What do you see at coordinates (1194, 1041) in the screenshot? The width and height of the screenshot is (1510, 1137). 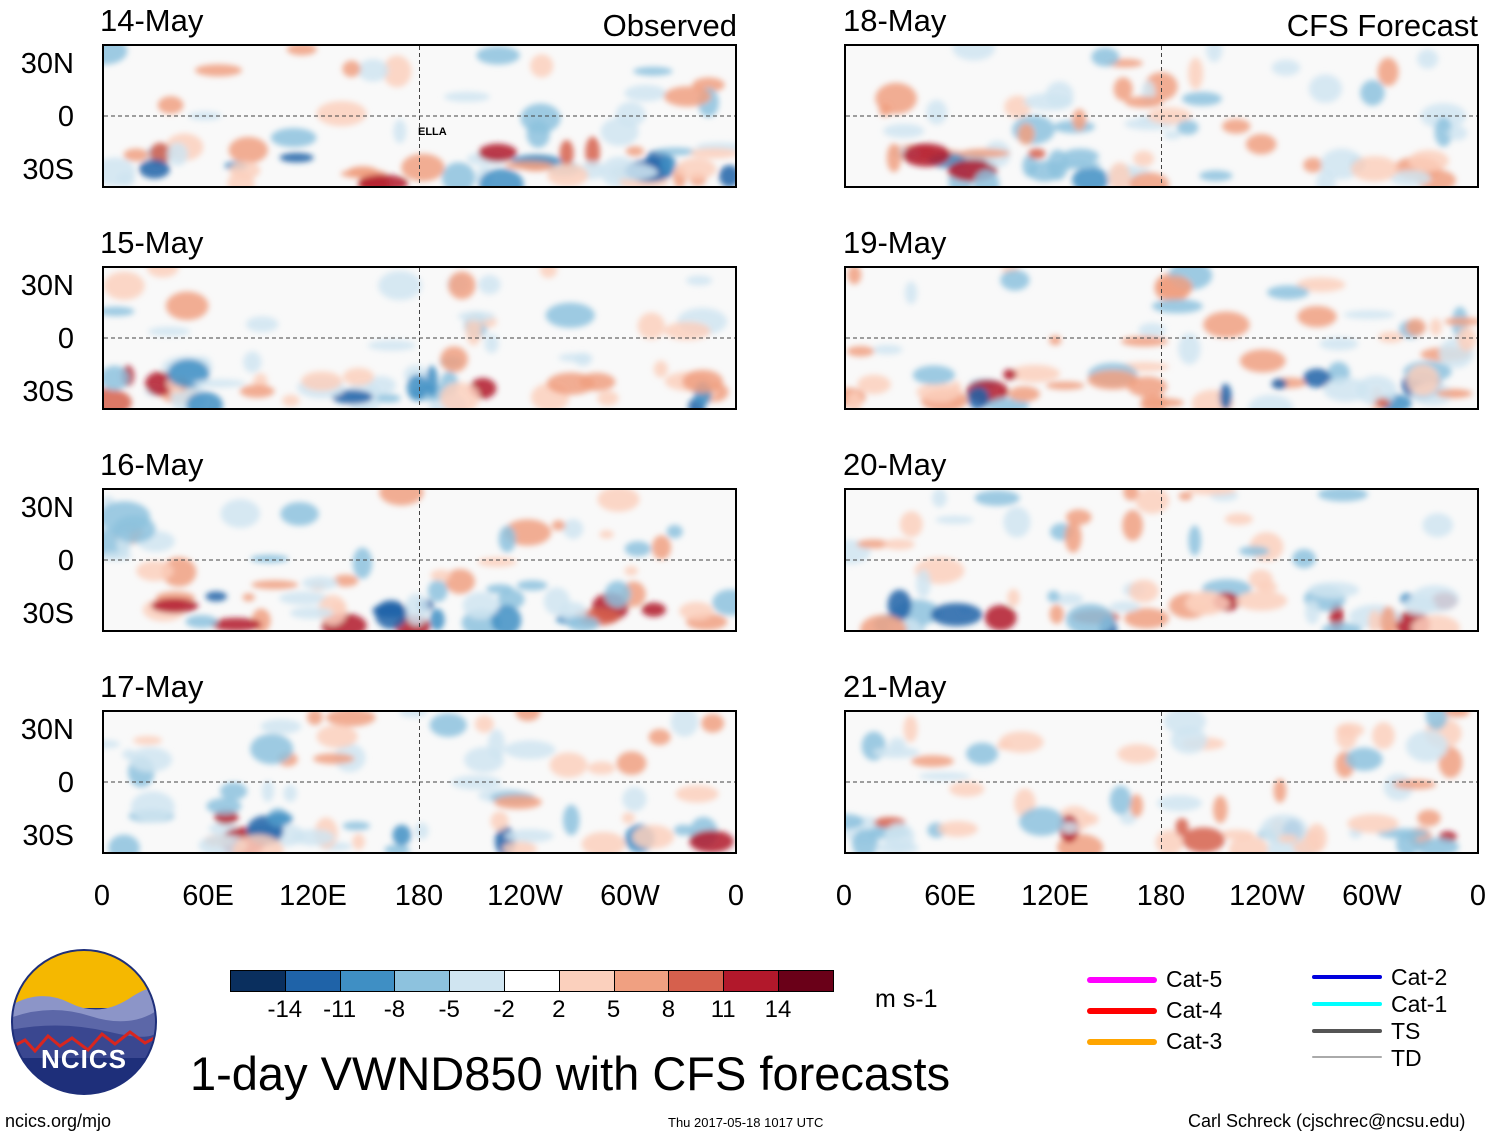 I see `legend-label: Cat-3` at bounding box center [1194, 1041].